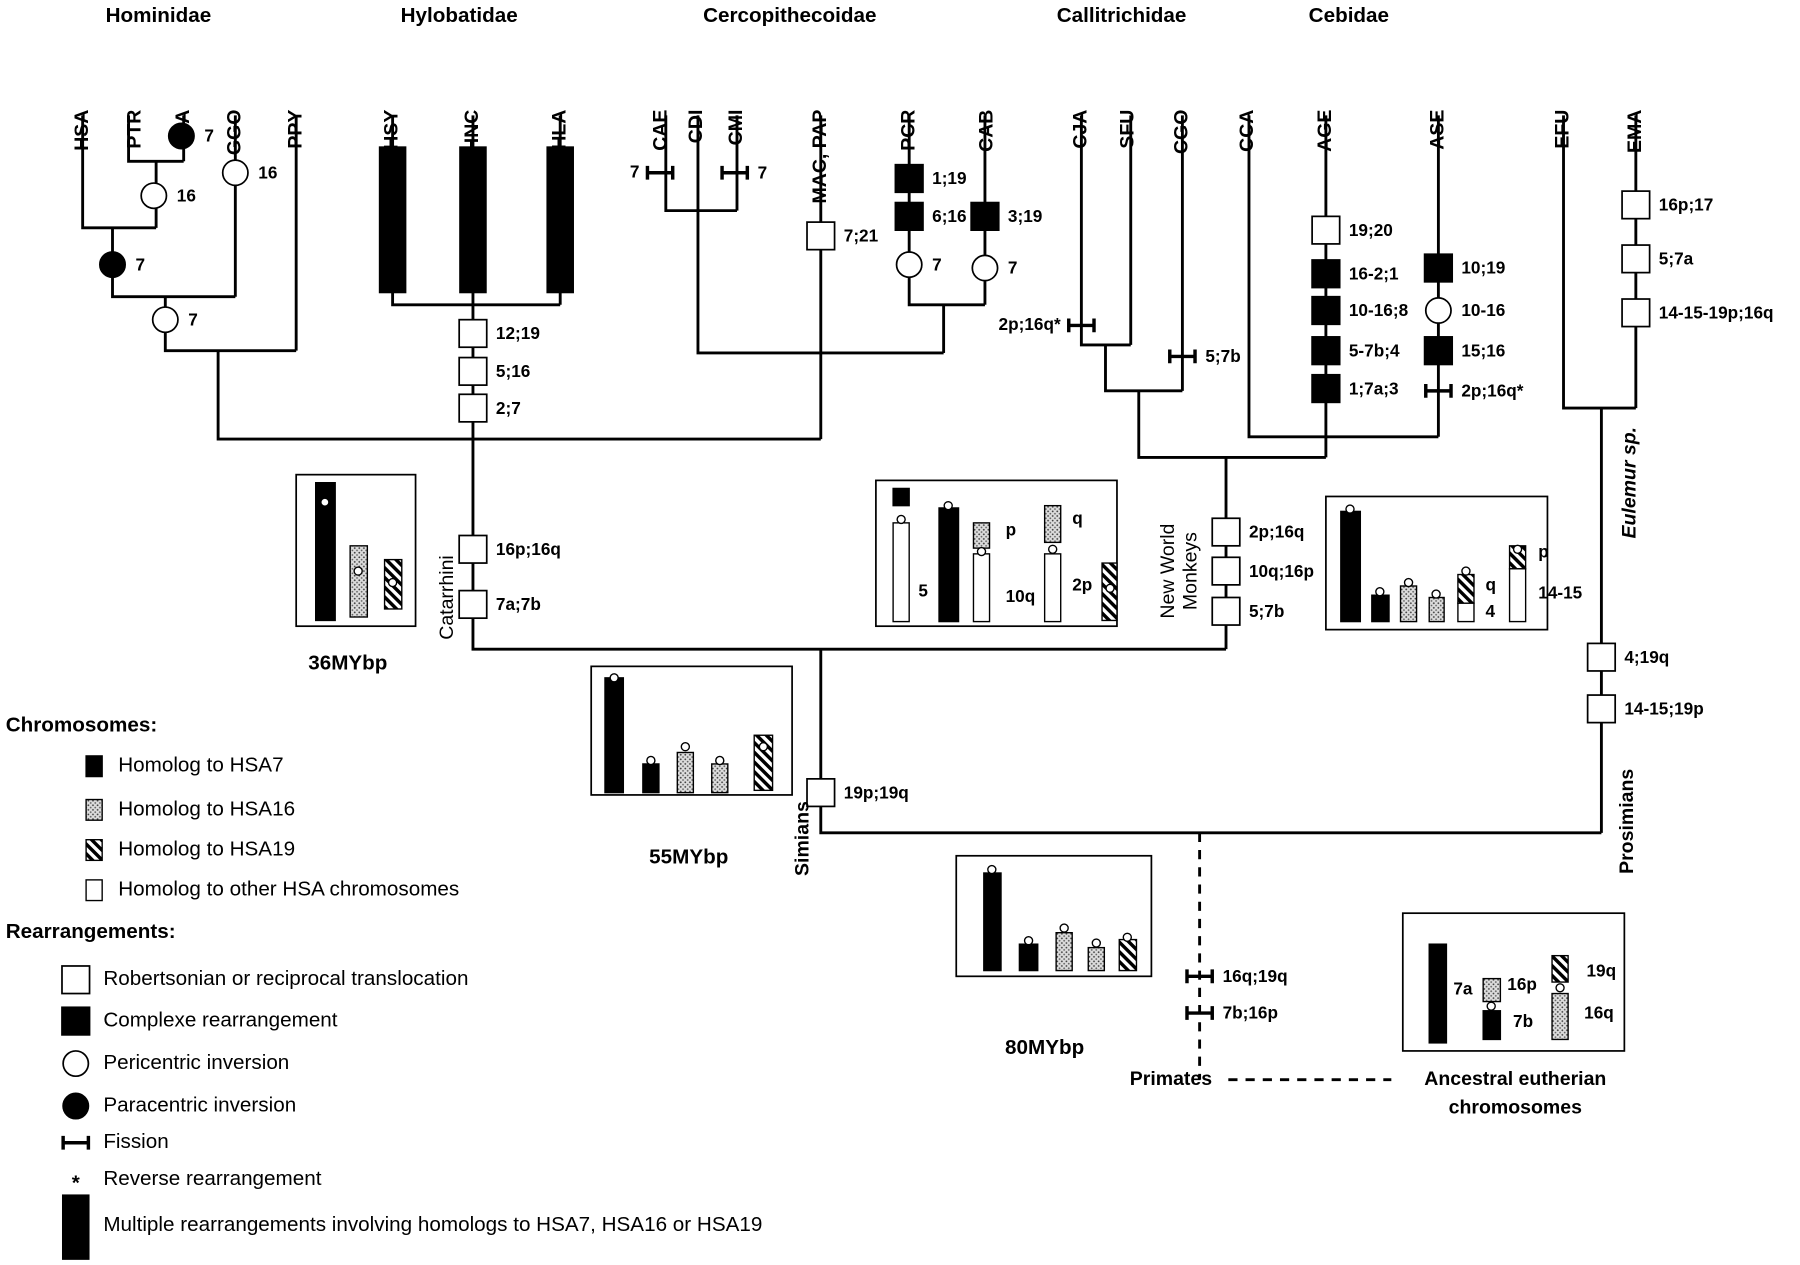 Image resolution: width=1800 pixels, height=1265 pixels. What do you see at coordinates (82, 725) in the screenshot?
I see `legend-title: Chromosomes:` at bounding box center [82, 725].